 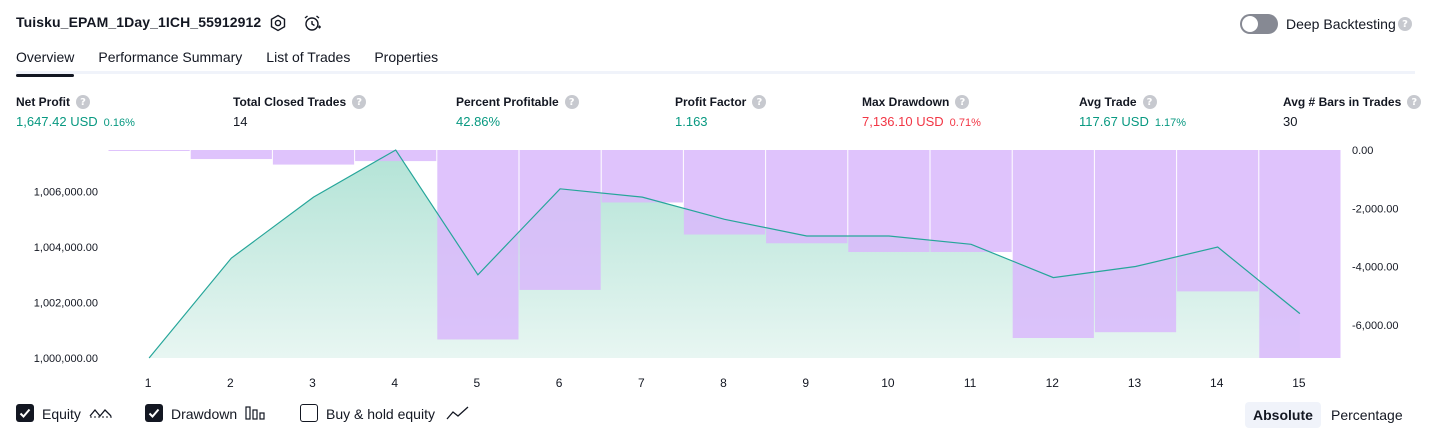 I want to click on metric-value: 14, so click(x=240, y=121).